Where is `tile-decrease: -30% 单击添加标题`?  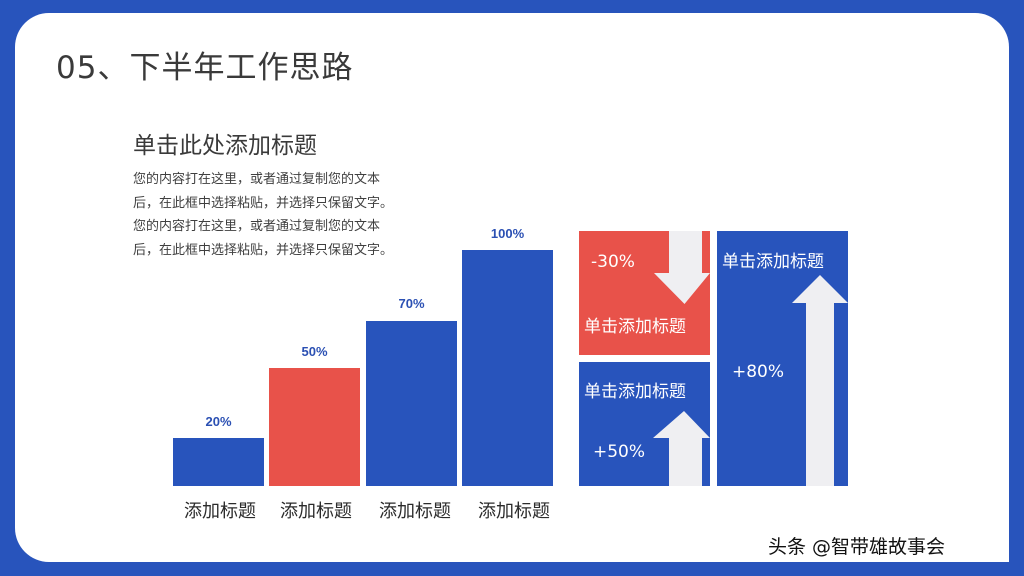
tile-decrease: -30% 单击添加标题 is located at coordinates (644, 293).